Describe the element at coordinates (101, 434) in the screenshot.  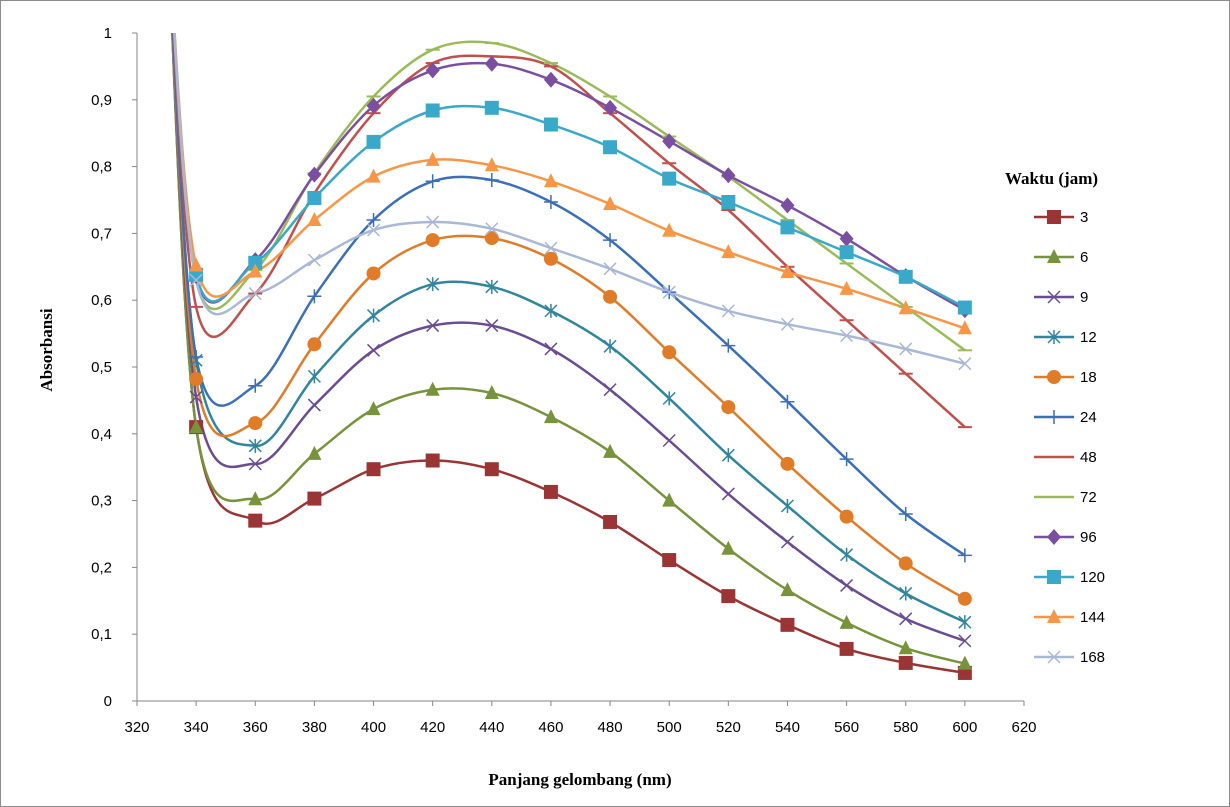
I see `y-tick-label: 0,4` at that location.